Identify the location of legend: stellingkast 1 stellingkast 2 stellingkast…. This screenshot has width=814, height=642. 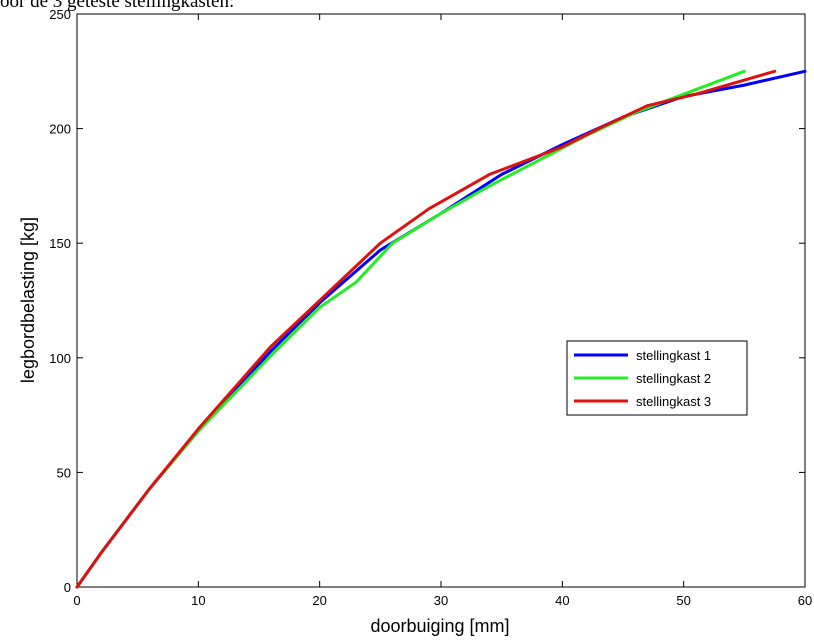
(657, 378).